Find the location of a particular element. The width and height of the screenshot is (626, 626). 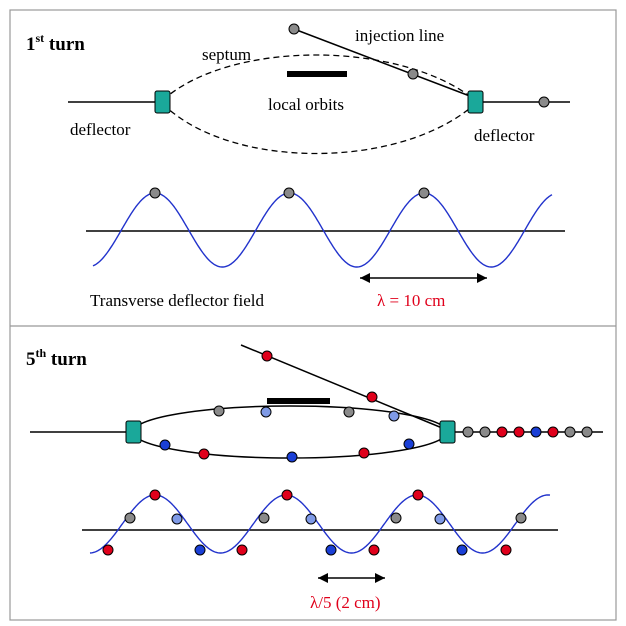

local-orbit-upper is located at coordinates (319, 77).